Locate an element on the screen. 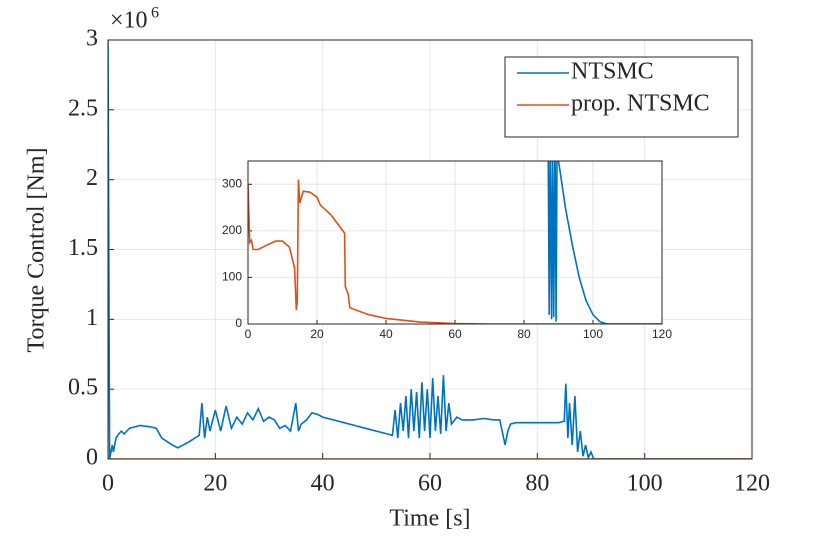  y-tick-label: 2 is located at coordinates (92, 178).